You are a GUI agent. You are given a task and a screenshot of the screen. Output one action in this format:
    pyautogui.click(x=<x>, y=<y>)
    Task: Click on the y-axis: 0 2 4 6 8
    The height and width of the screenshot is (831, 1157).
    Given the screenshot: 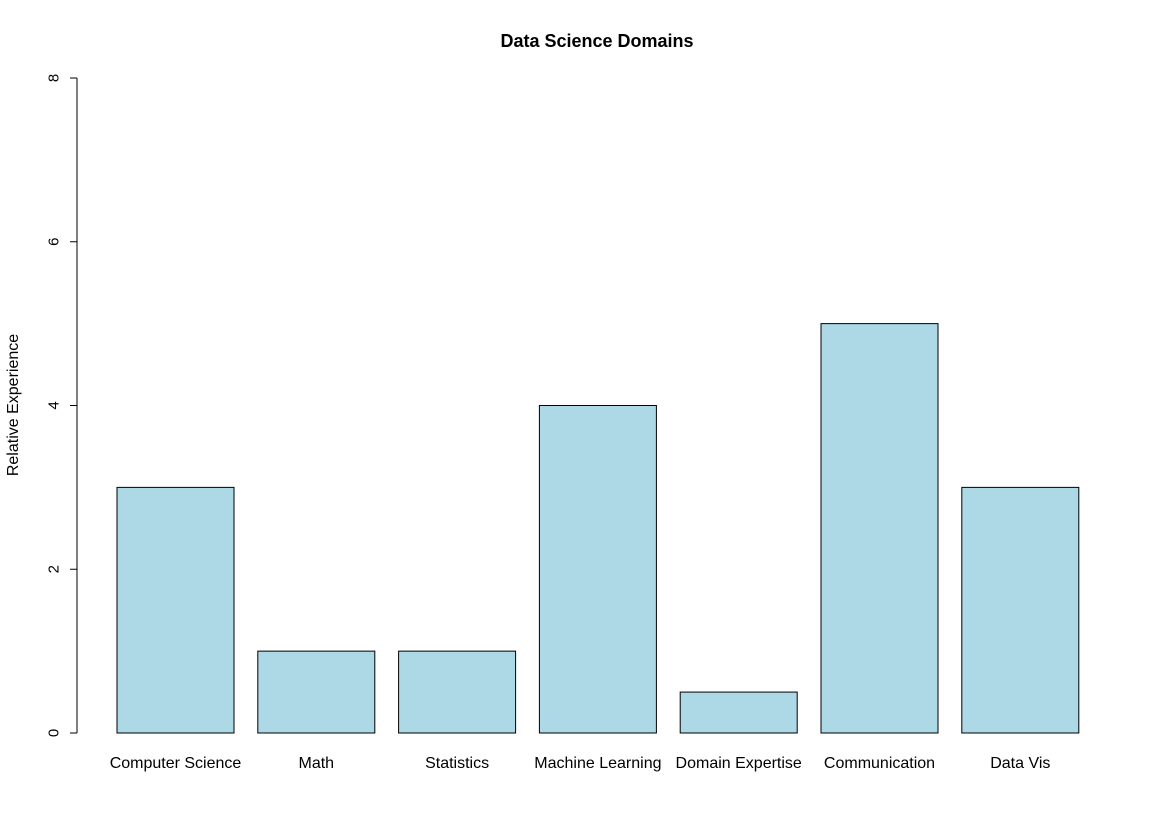 What is the action you would take?
    pyautogui.click(x=62, y=405)
    